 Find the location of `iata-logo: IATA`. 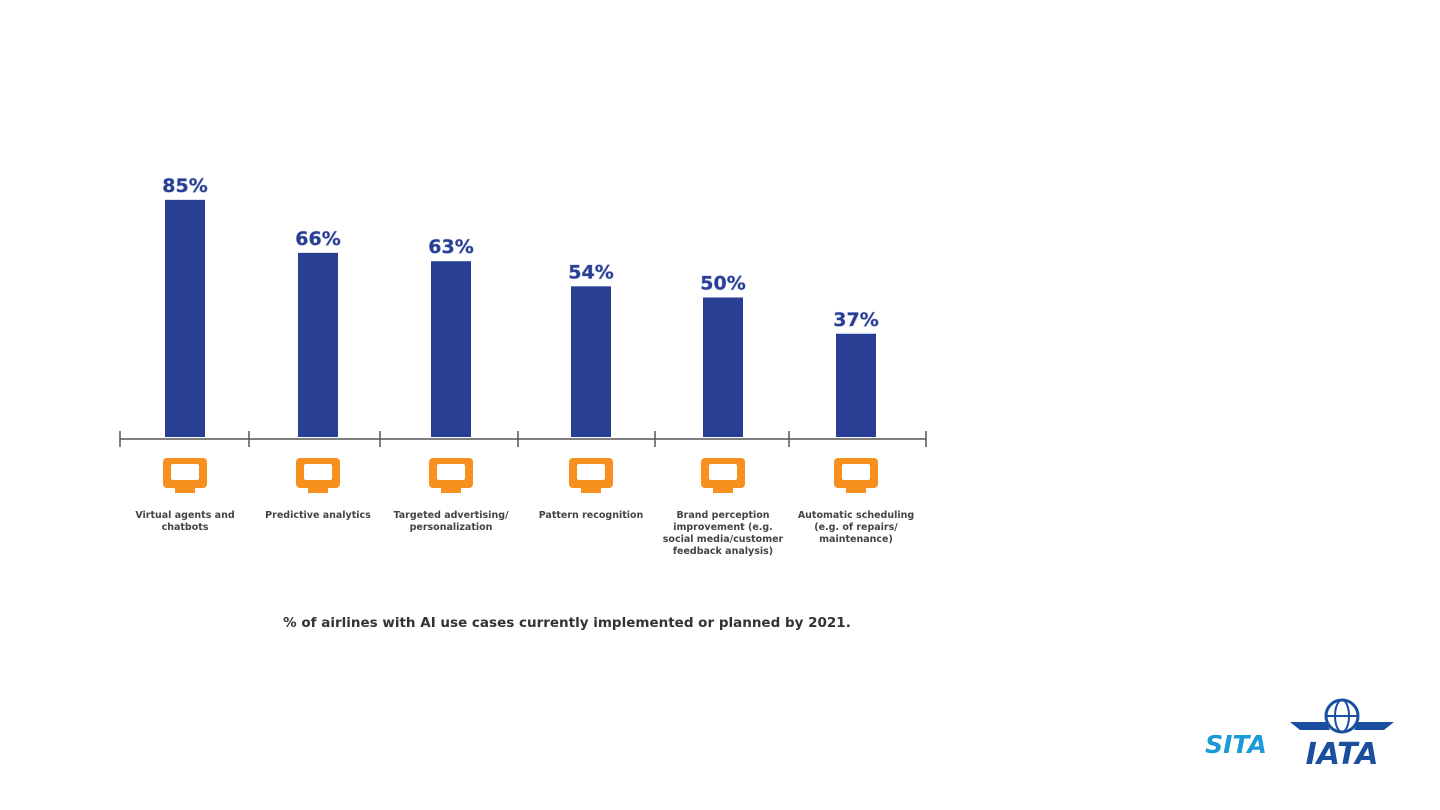

iata-logo: IATA is located at coordinates (1342, 754).